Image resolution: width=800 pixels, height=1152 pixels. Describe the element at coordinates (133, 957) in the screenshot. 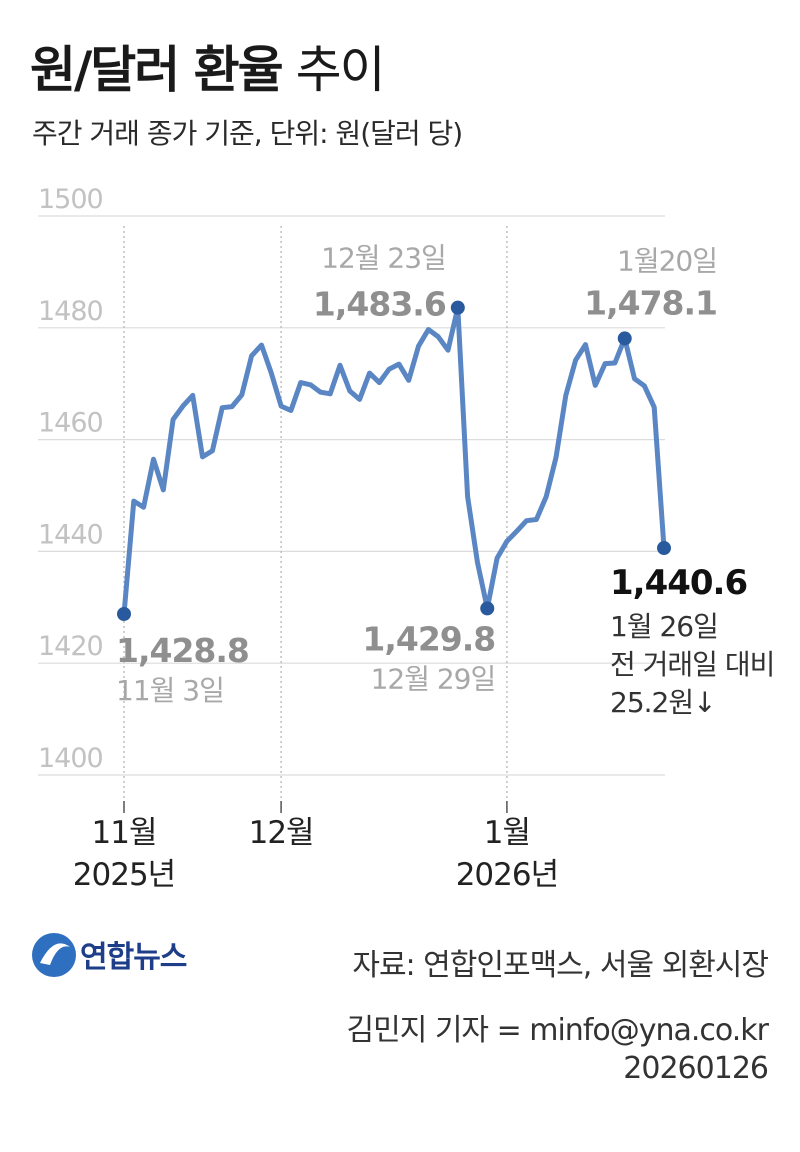

I see `logo-text: 연합뉴스` at that location.